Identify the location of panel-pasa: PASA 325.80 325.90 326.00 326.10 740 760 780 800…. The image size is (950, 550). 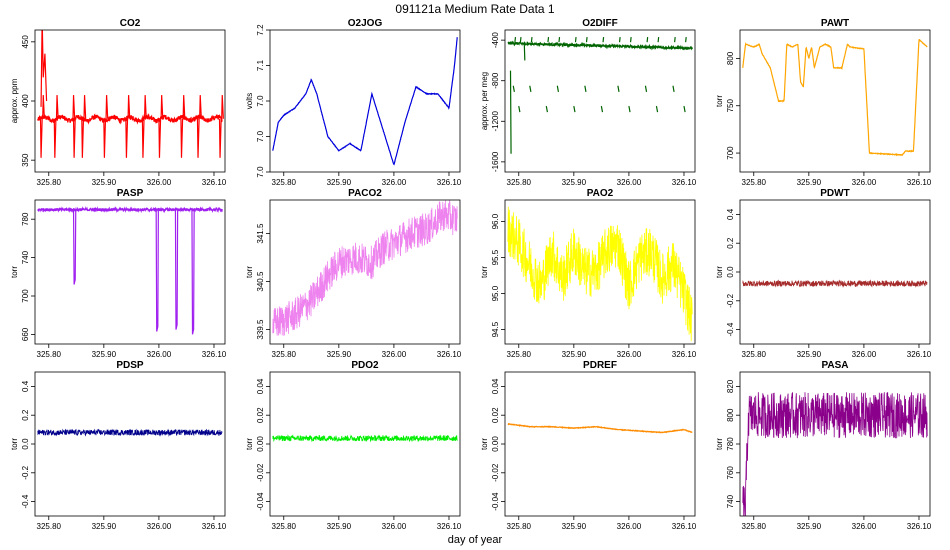
(823, 445).